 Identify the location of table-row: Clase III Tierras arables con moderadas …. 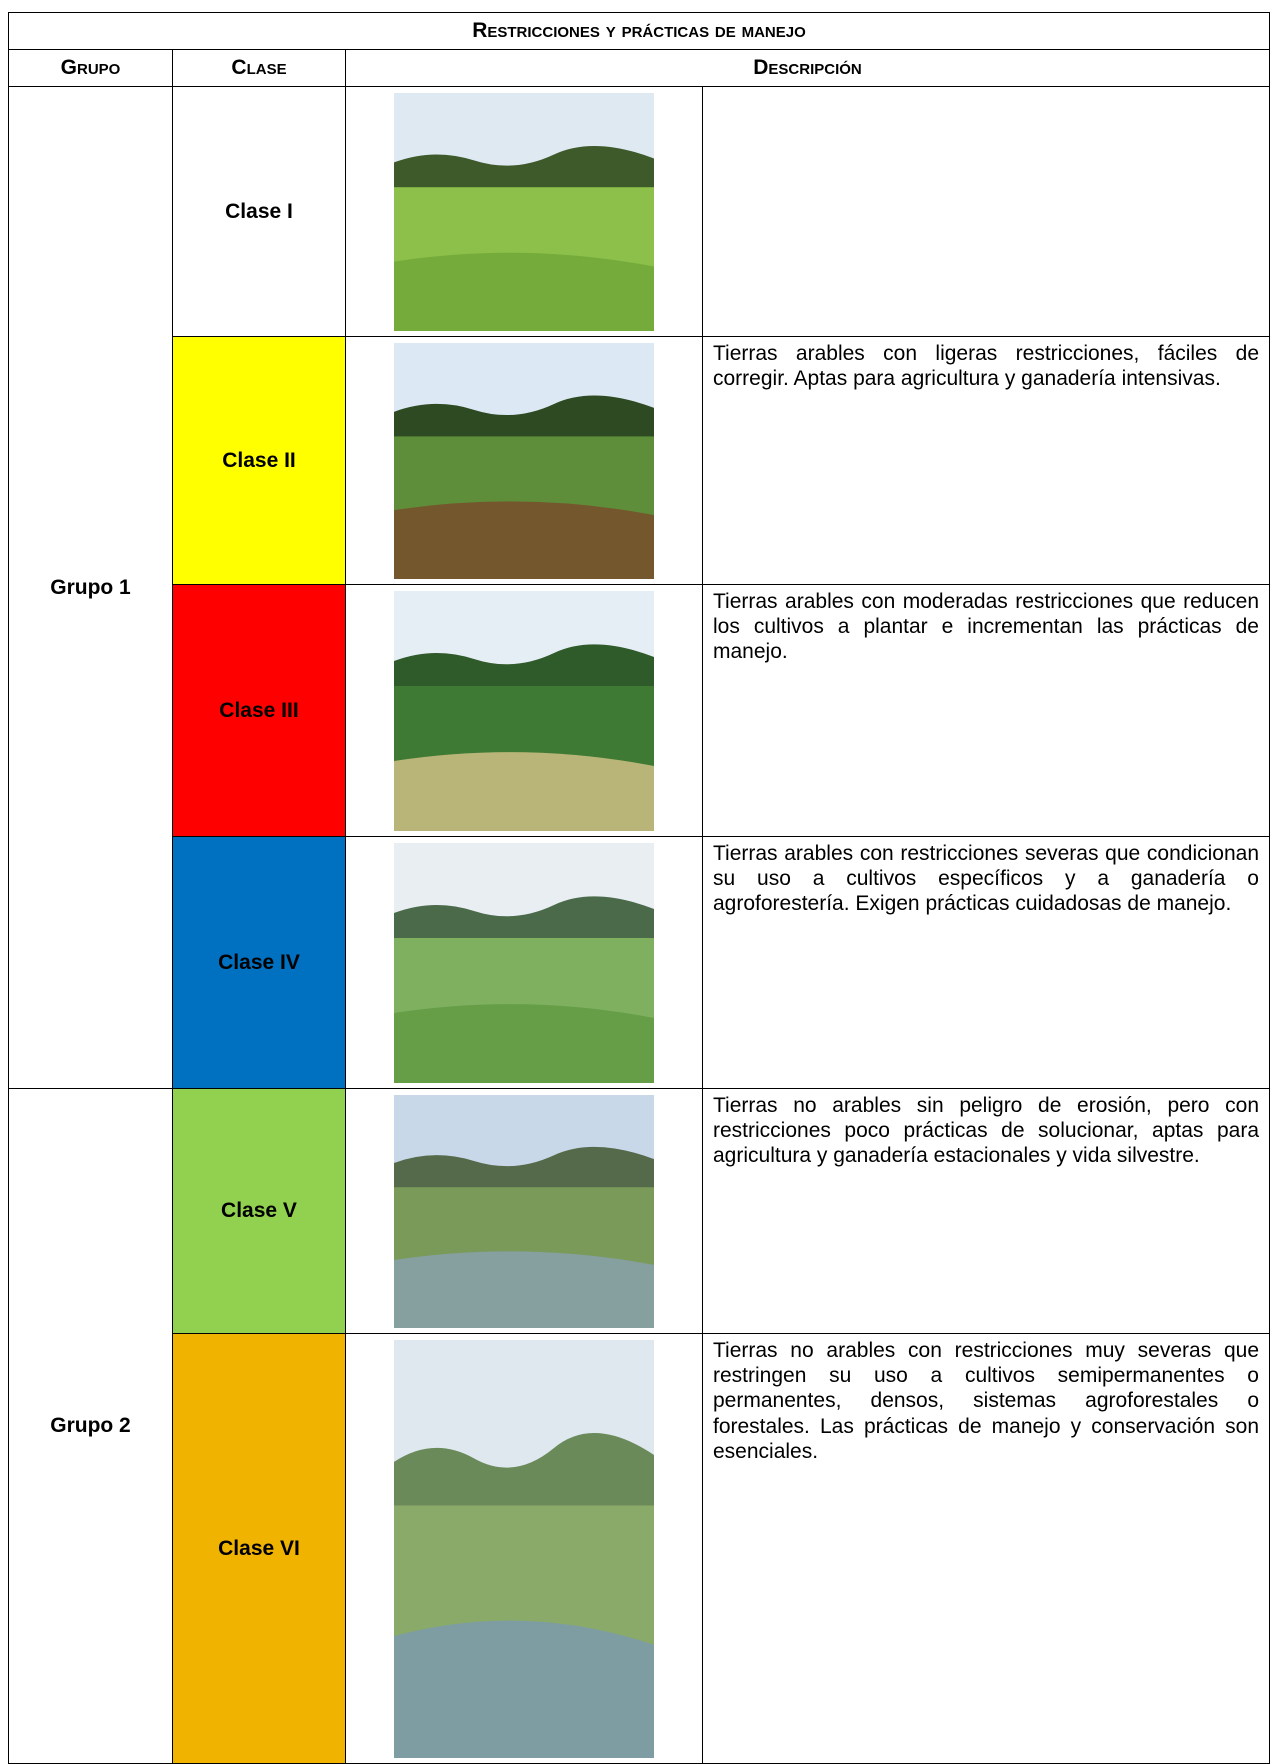
(639, 710).